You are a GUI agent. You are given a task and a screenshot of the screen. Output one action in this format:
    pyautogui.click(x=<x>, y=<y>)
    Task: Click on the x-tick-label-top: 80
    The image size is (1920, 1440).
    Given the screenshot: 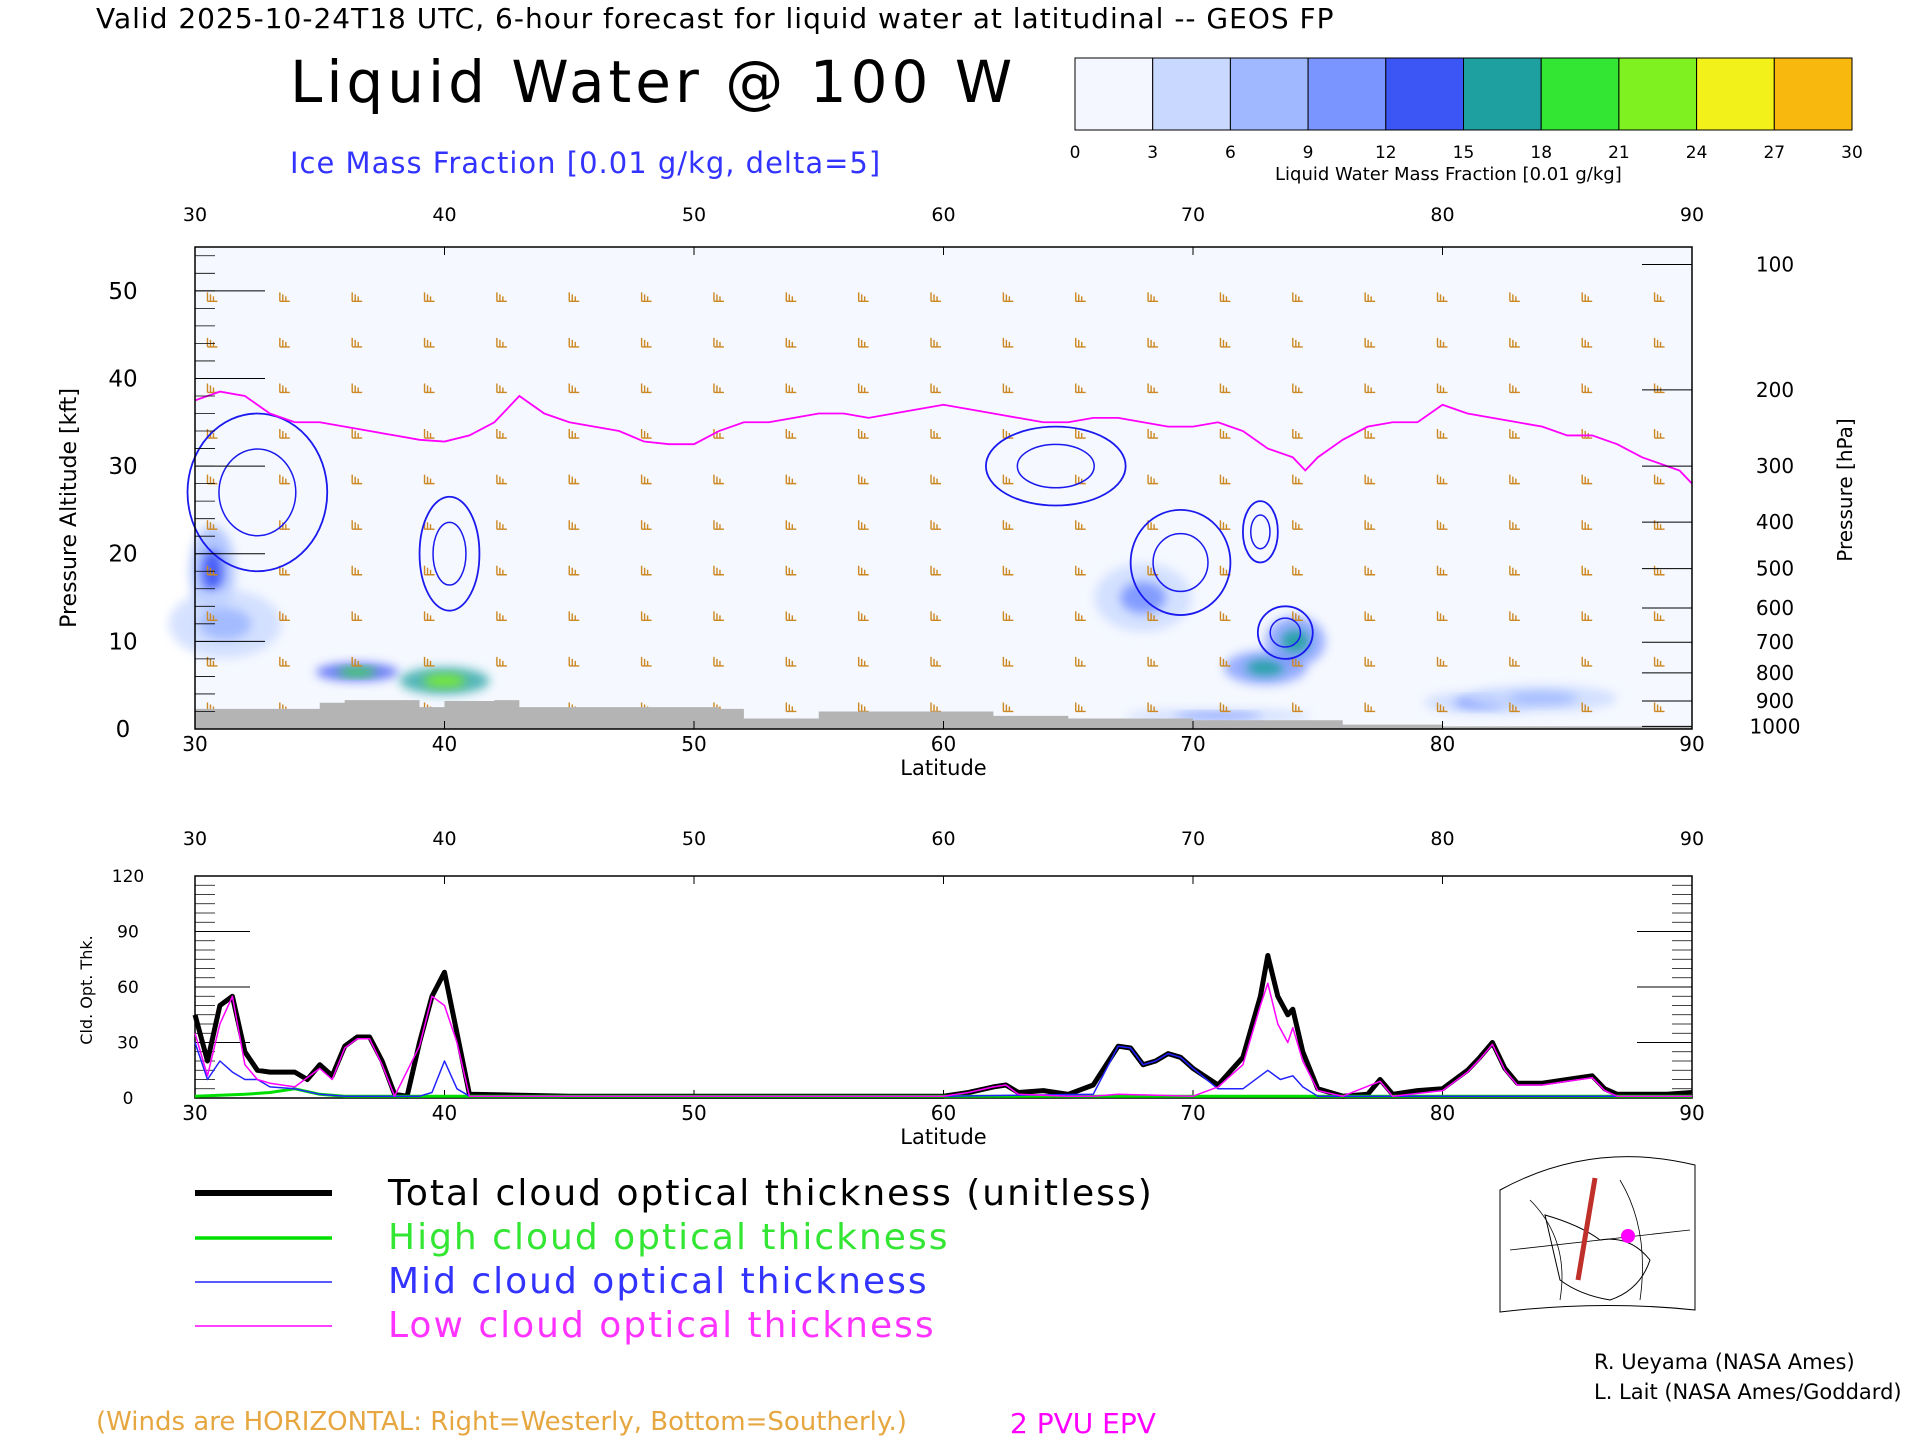 What is the action you would take?
    pyautogui.click(x=1442, y=839)
    